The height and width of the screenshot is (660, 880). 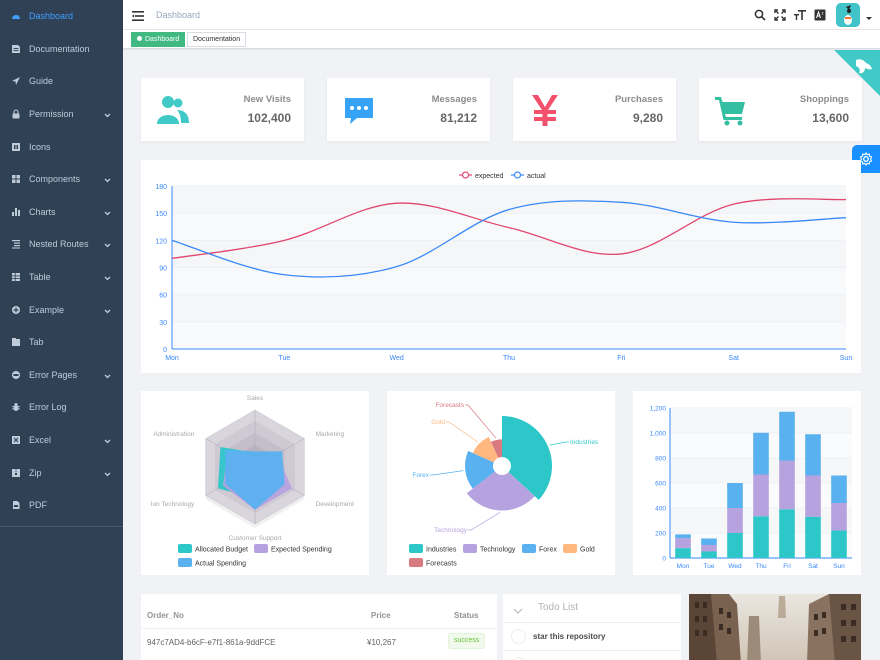 I want to click on caret-down-icon, so click(x=869, y=15).